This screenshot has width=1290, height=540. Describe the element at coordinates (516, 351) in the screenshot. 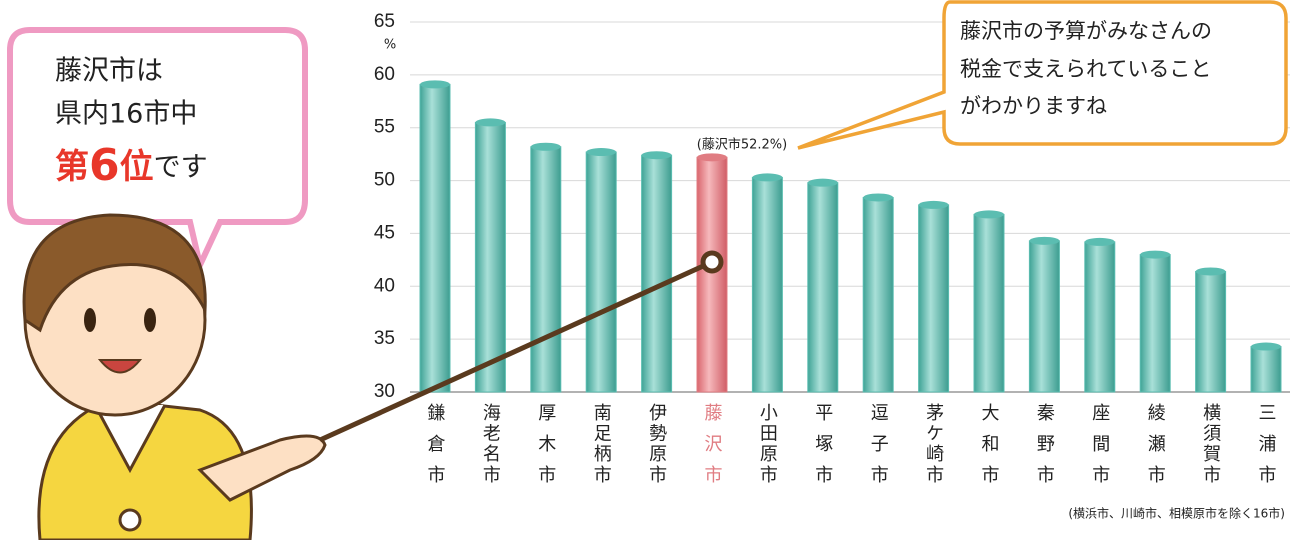

I see `pointer` at that location.